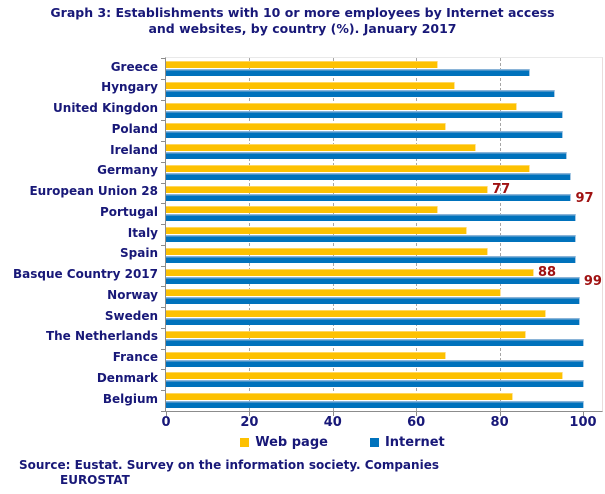 The height and width of the screenshot is (494, 605). What do you see at coordinates (416, 422) in the screenshot?
I see `x-tick-label: 60` at bounding box center [416, 422].